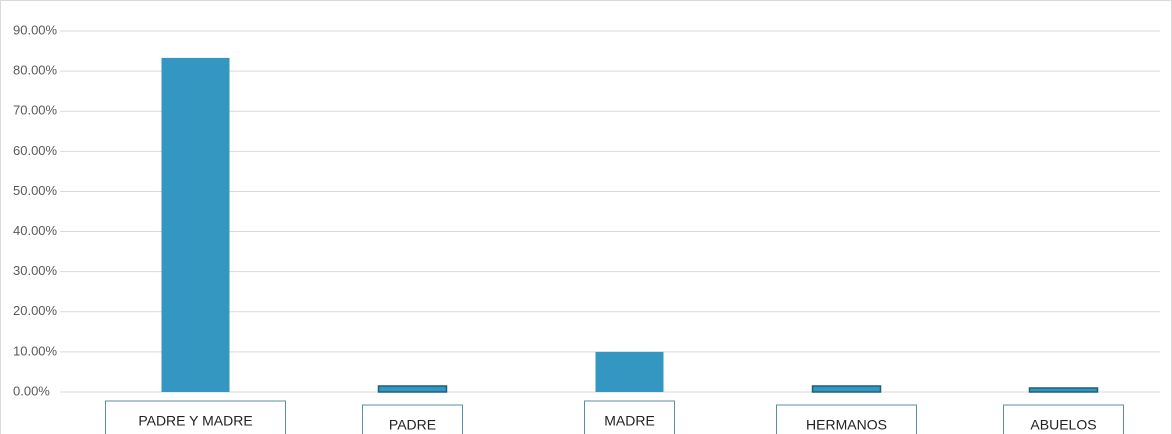 The height and width of the screenshot is (434, 1172). I want to click on x-tick-label: MADRE, so click(629, 421).